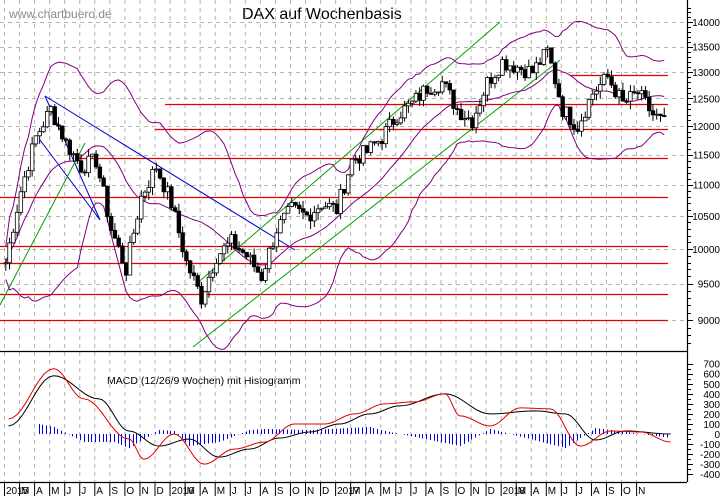 The width and height of the screenshot is (723, 496). Describe the element at coordinates (711, 375) in the screenshot. I see `svg-text: 600` at that location.